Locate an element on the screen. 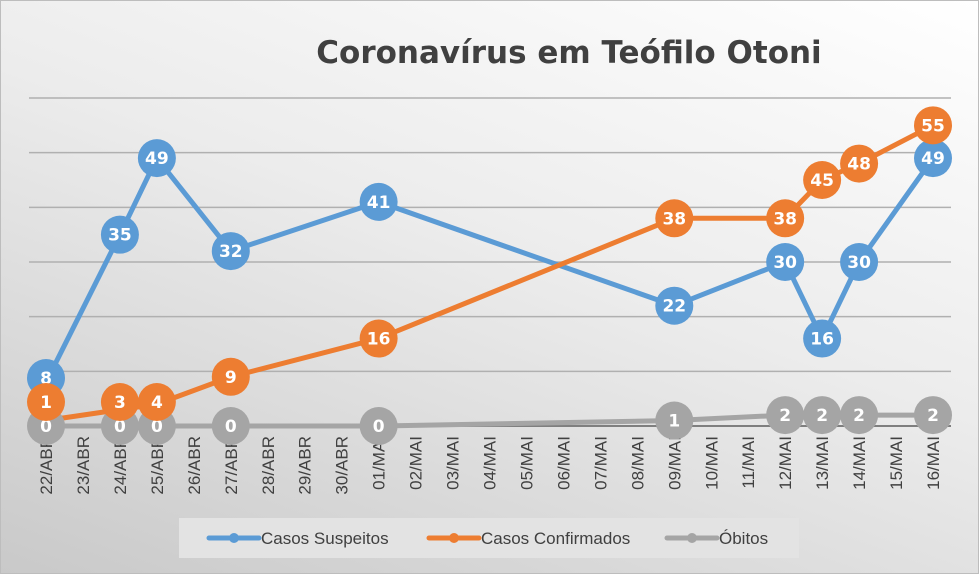 This screenshot has height=575, width=979. data-label: 48 is located at coordinates (859, 165).